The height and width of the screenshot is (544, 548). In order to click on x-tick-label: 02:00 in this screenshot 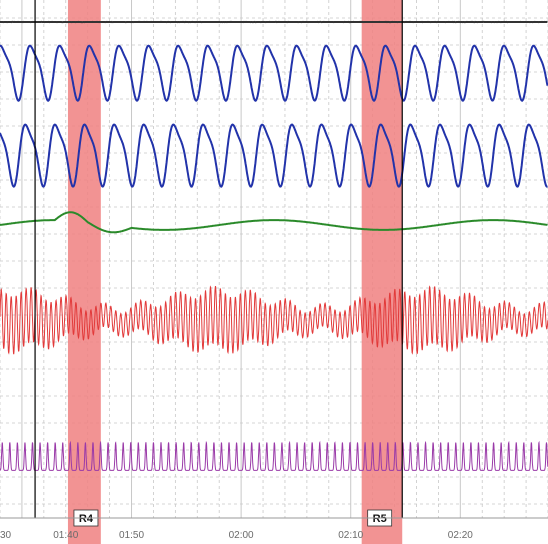, I will do `click(241, 535)`.